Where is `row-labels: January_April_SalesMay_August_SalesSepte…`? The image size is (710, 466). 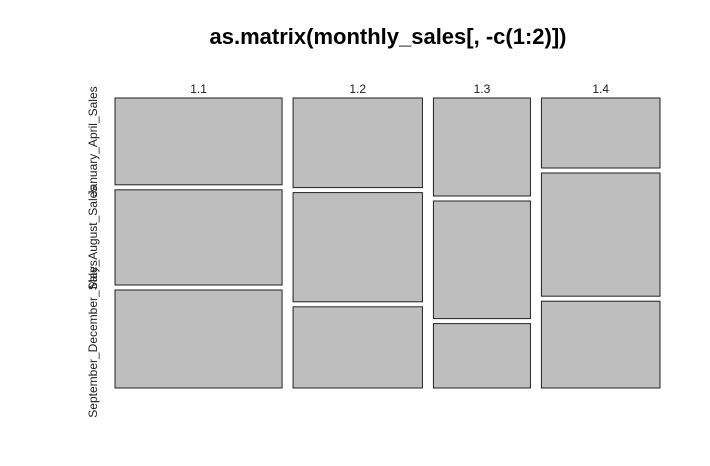
row-labels: January_April_SalesMay_August_SalesSepte… is located at coordinates (93, 251).